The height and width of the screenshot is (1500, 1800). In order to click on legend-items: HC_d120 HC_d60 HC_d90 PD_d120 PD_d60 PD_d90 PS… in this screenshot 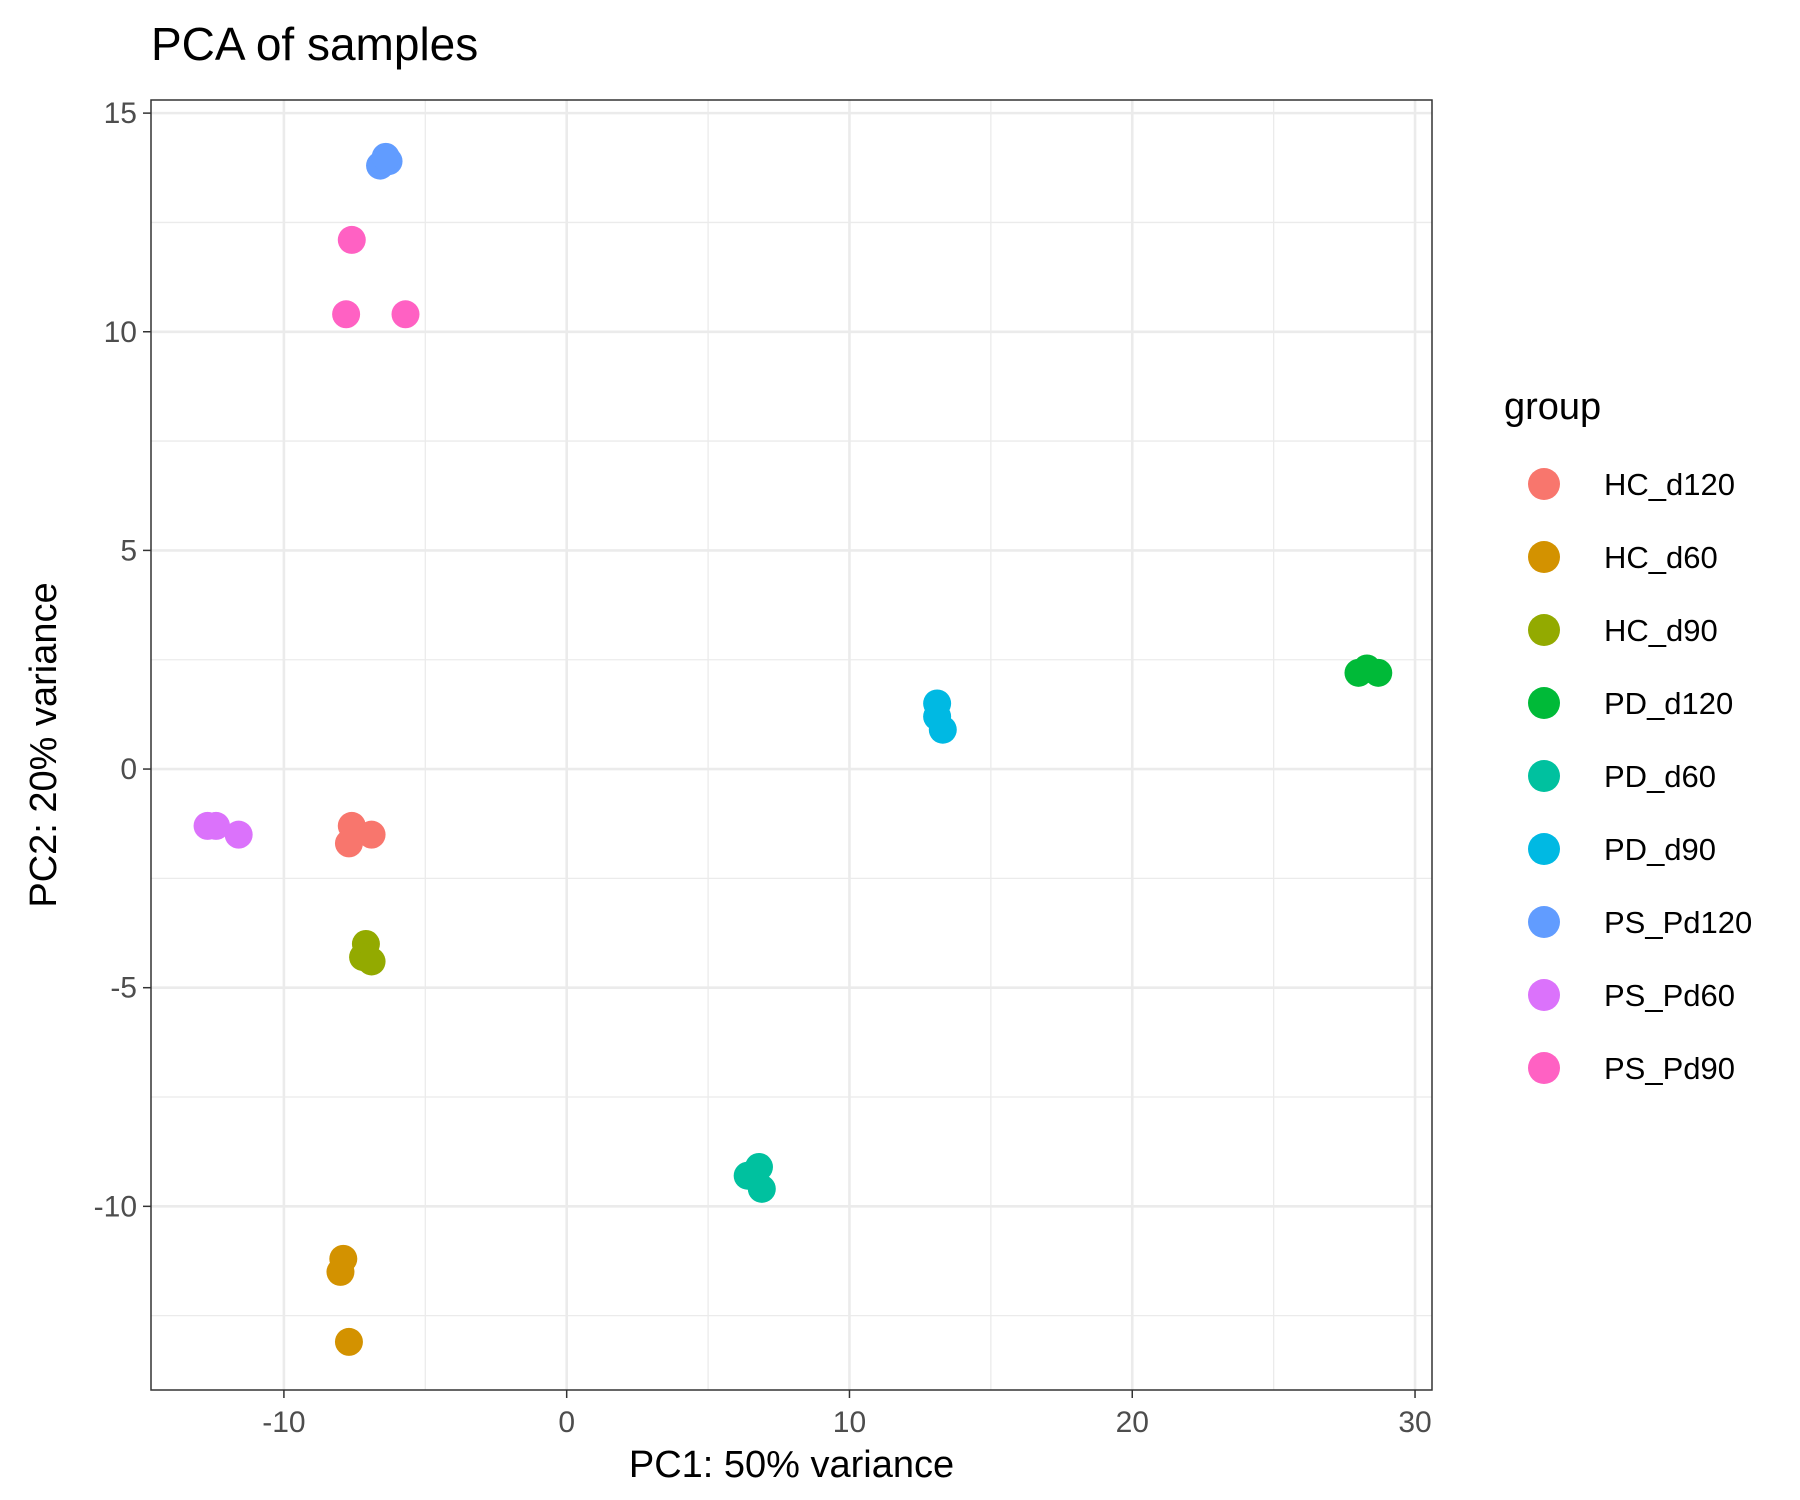, I will do `click(1640, 776)`.